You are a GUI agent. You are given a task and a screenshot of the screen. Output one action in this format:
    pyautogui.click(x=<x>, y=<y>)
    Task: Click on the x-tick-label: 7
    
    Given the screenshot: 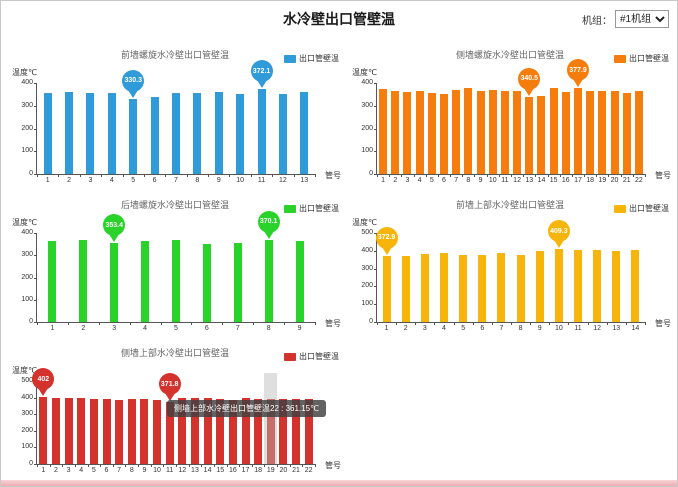 What is the action you would take?
    pyautogui.click(x=501, y=328)
    